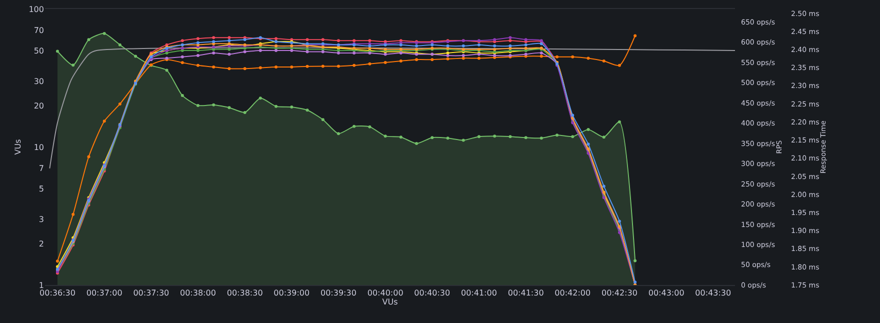  What do you see at coordinates (36, 9) in the screenshot?
I see `y-tick-label: 100` at bounding box center [36, 9].